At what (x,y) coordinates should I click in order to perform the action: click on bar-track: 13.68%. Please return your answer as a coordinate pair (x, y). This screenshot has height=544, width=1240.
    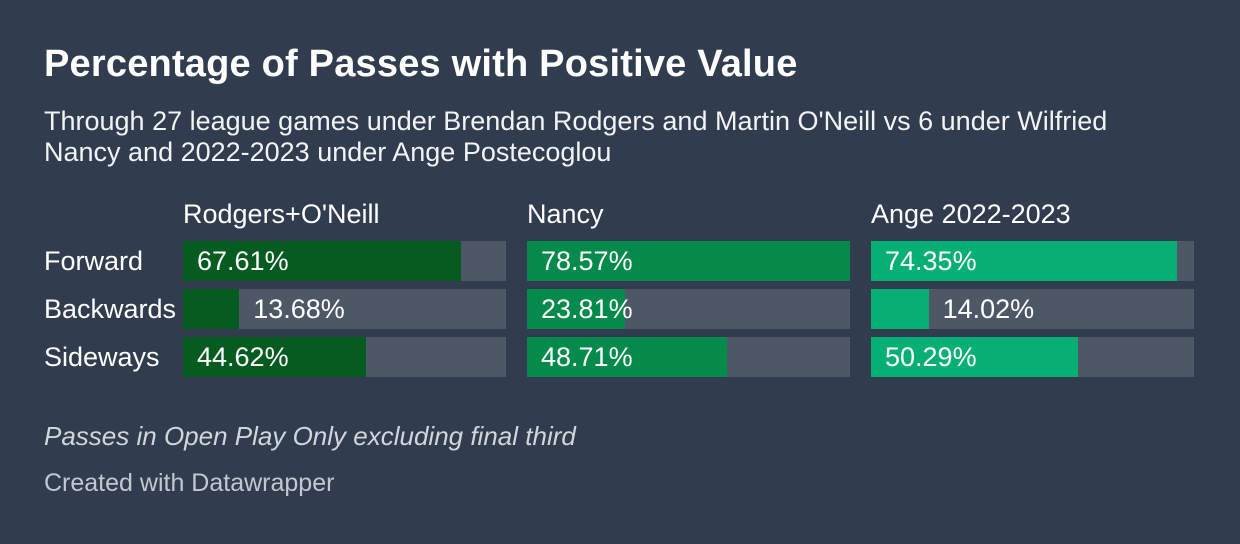
    Looking at the image, I should click on (344, 309).